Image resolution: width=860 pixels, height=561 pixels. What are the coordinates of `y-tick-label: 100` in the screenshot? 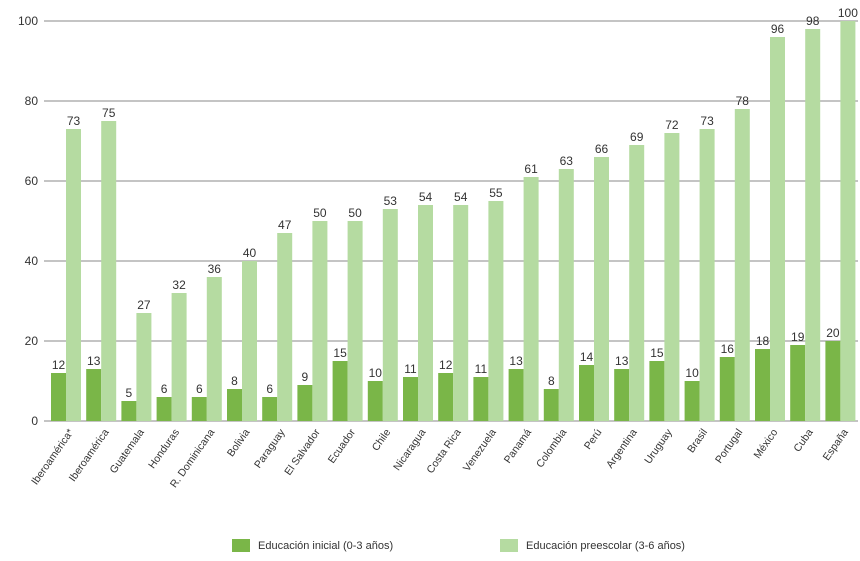 It's located at (28, 21).